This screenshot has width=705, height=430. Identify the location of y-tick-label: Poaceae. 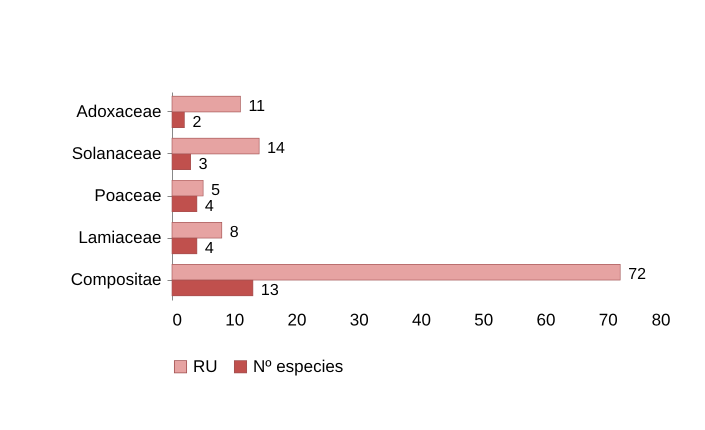
(128, 195).